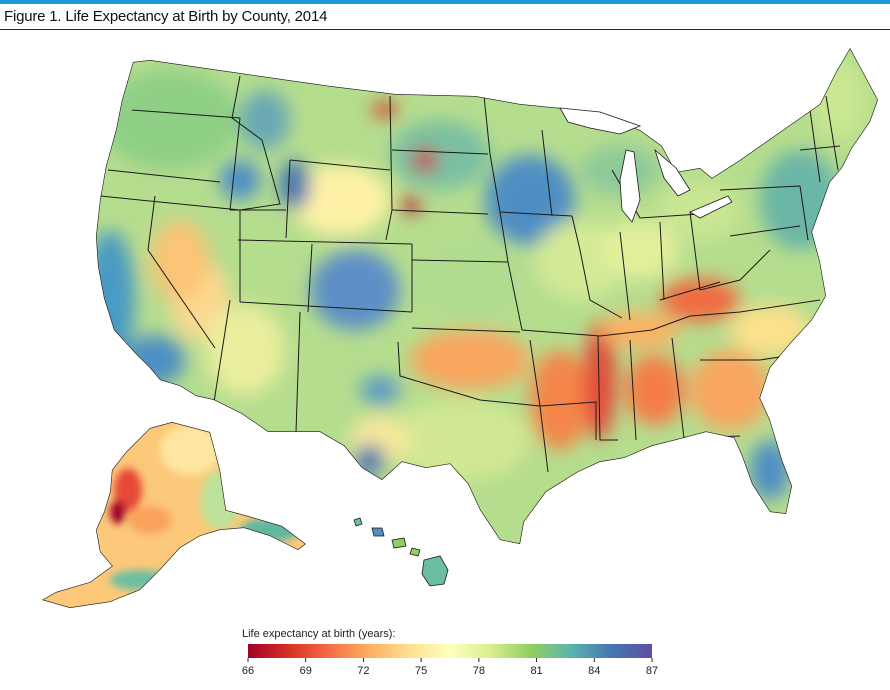  What do you see at coordinates (594, 671) in the screenshot?
I see `legend-tick-label: 84` at bounding box center [594, 671].